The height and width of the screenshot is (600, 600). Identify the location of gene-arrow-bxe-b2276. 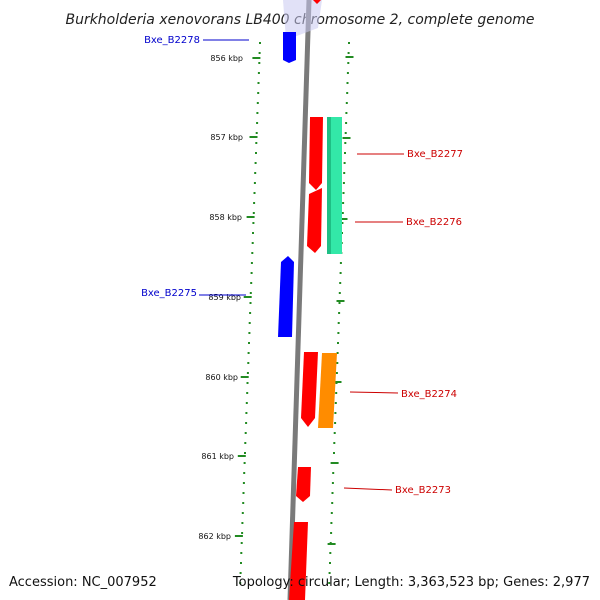
(314, 220).